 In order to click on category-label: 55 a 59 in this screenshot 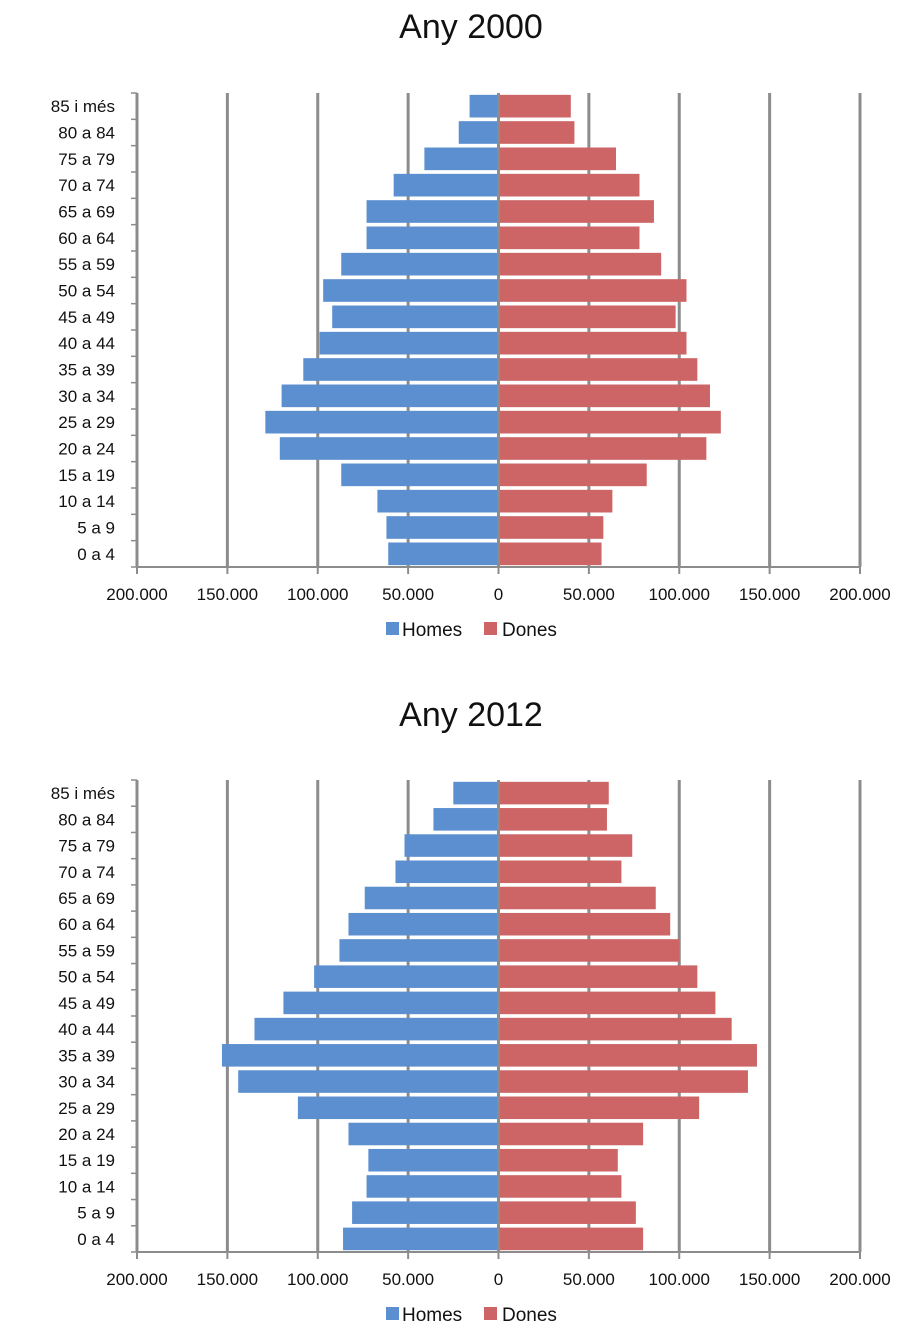, I will do `click(86, 264)`.